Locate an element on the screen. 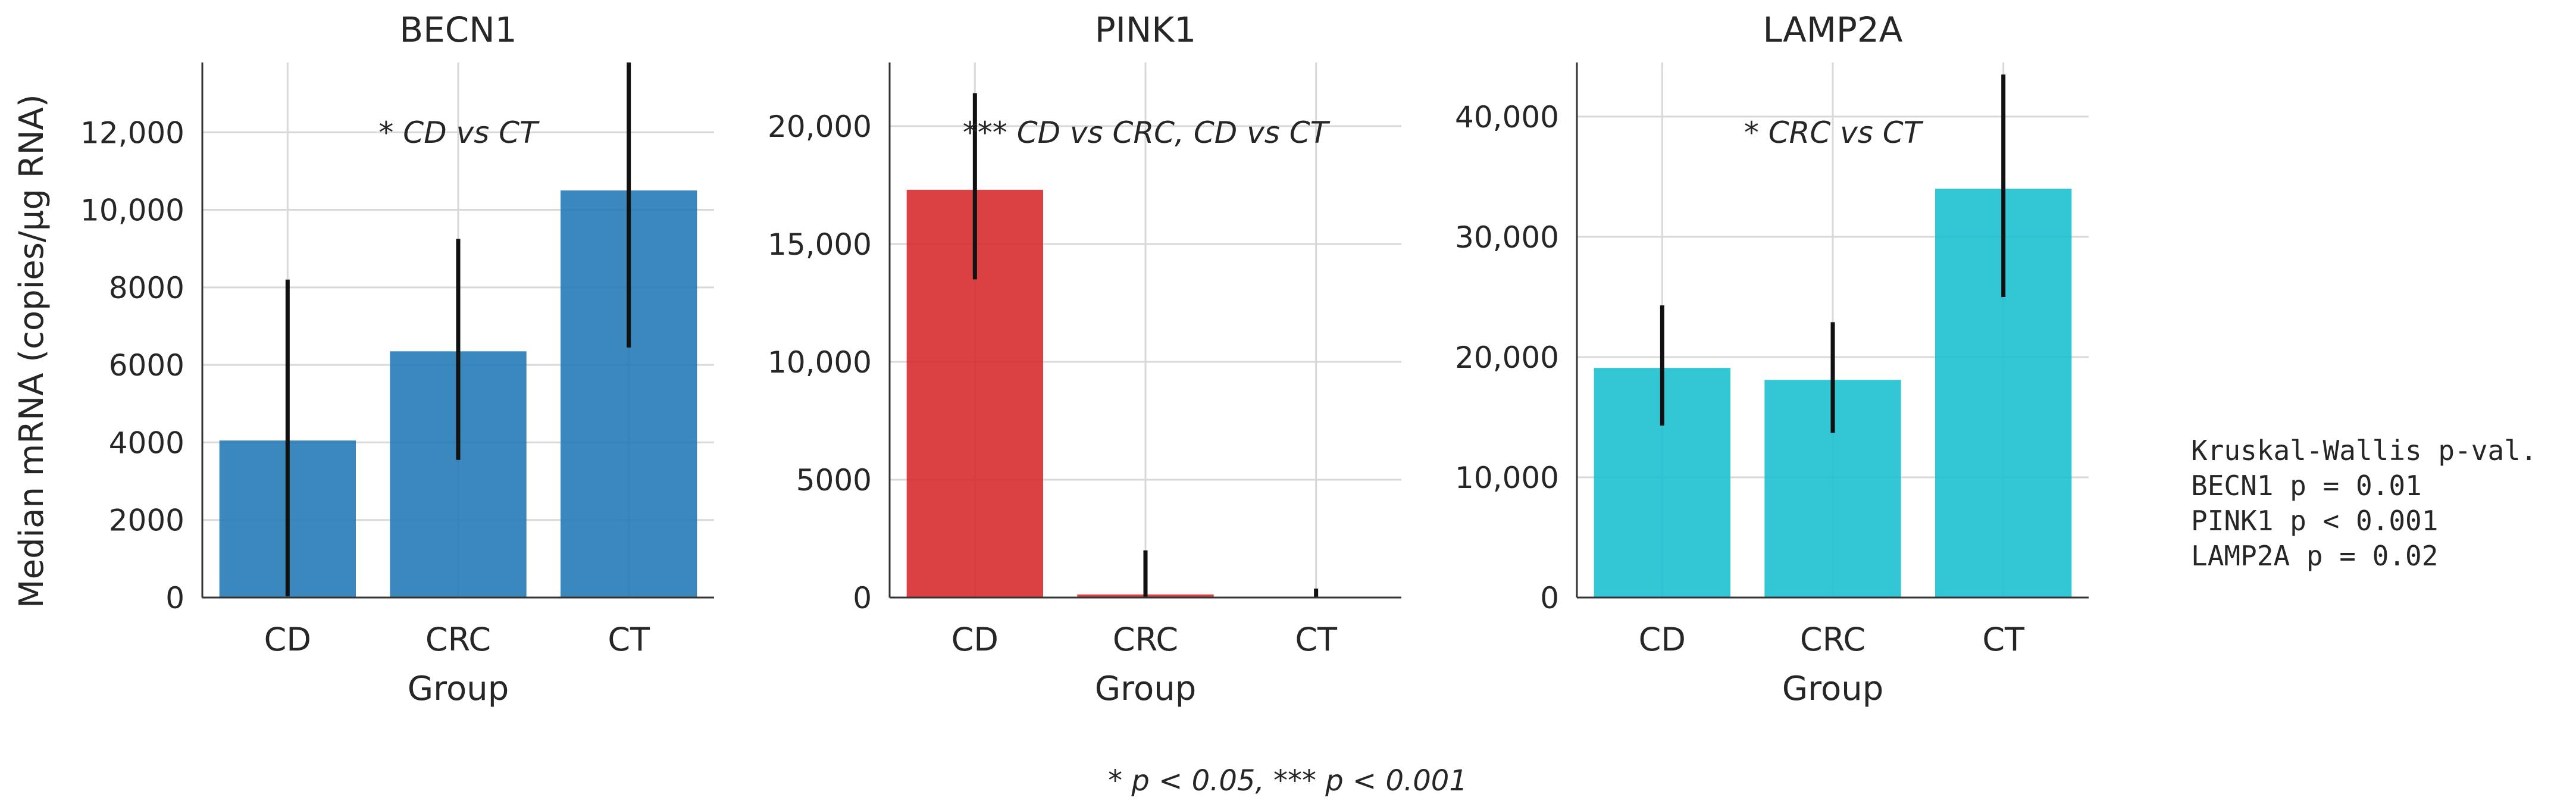 Image resolution: width=2576 pixels, height=810 pixels. y-tick-label: 30,000 is located at coordinates (1507, 237).